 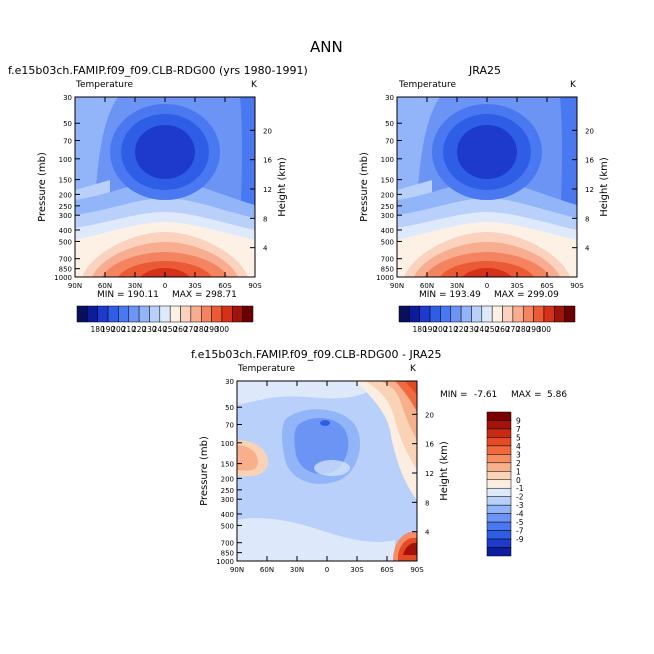 I want to click on colorbar-diff-label: 5, so click(x=518, y=437).